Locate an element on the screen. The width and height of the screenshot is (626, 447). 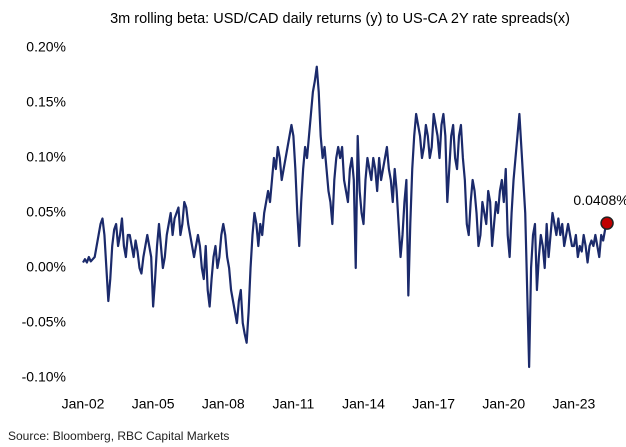
x-tick-label: Jan-14 is located at coordinates (363, 404).